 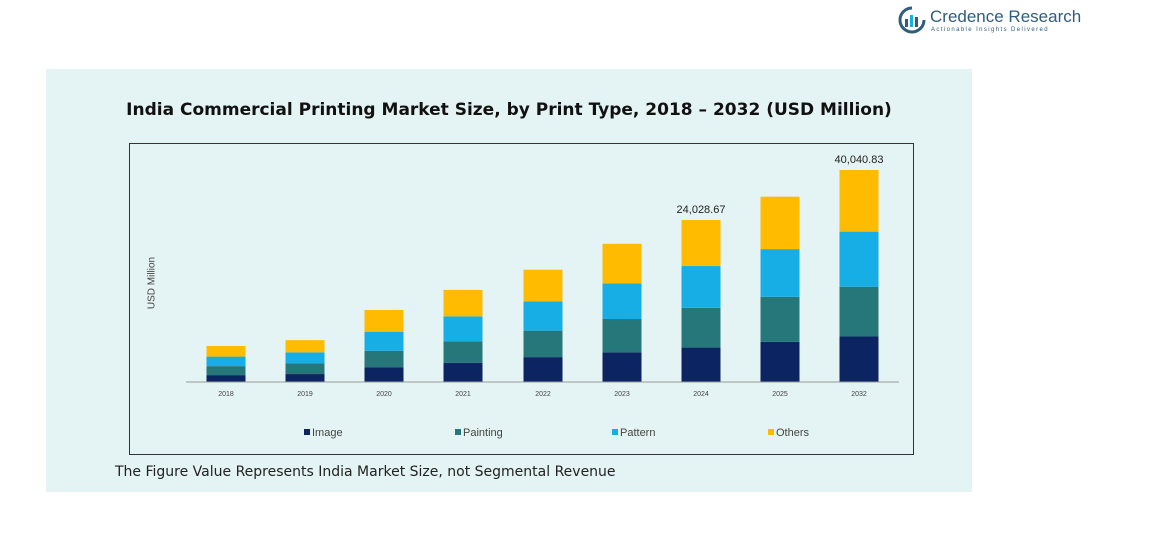 What do you see at coordinates (701, 364) in the screenshot?
I see `bar-image-2024` at bounding box center [701, 364].